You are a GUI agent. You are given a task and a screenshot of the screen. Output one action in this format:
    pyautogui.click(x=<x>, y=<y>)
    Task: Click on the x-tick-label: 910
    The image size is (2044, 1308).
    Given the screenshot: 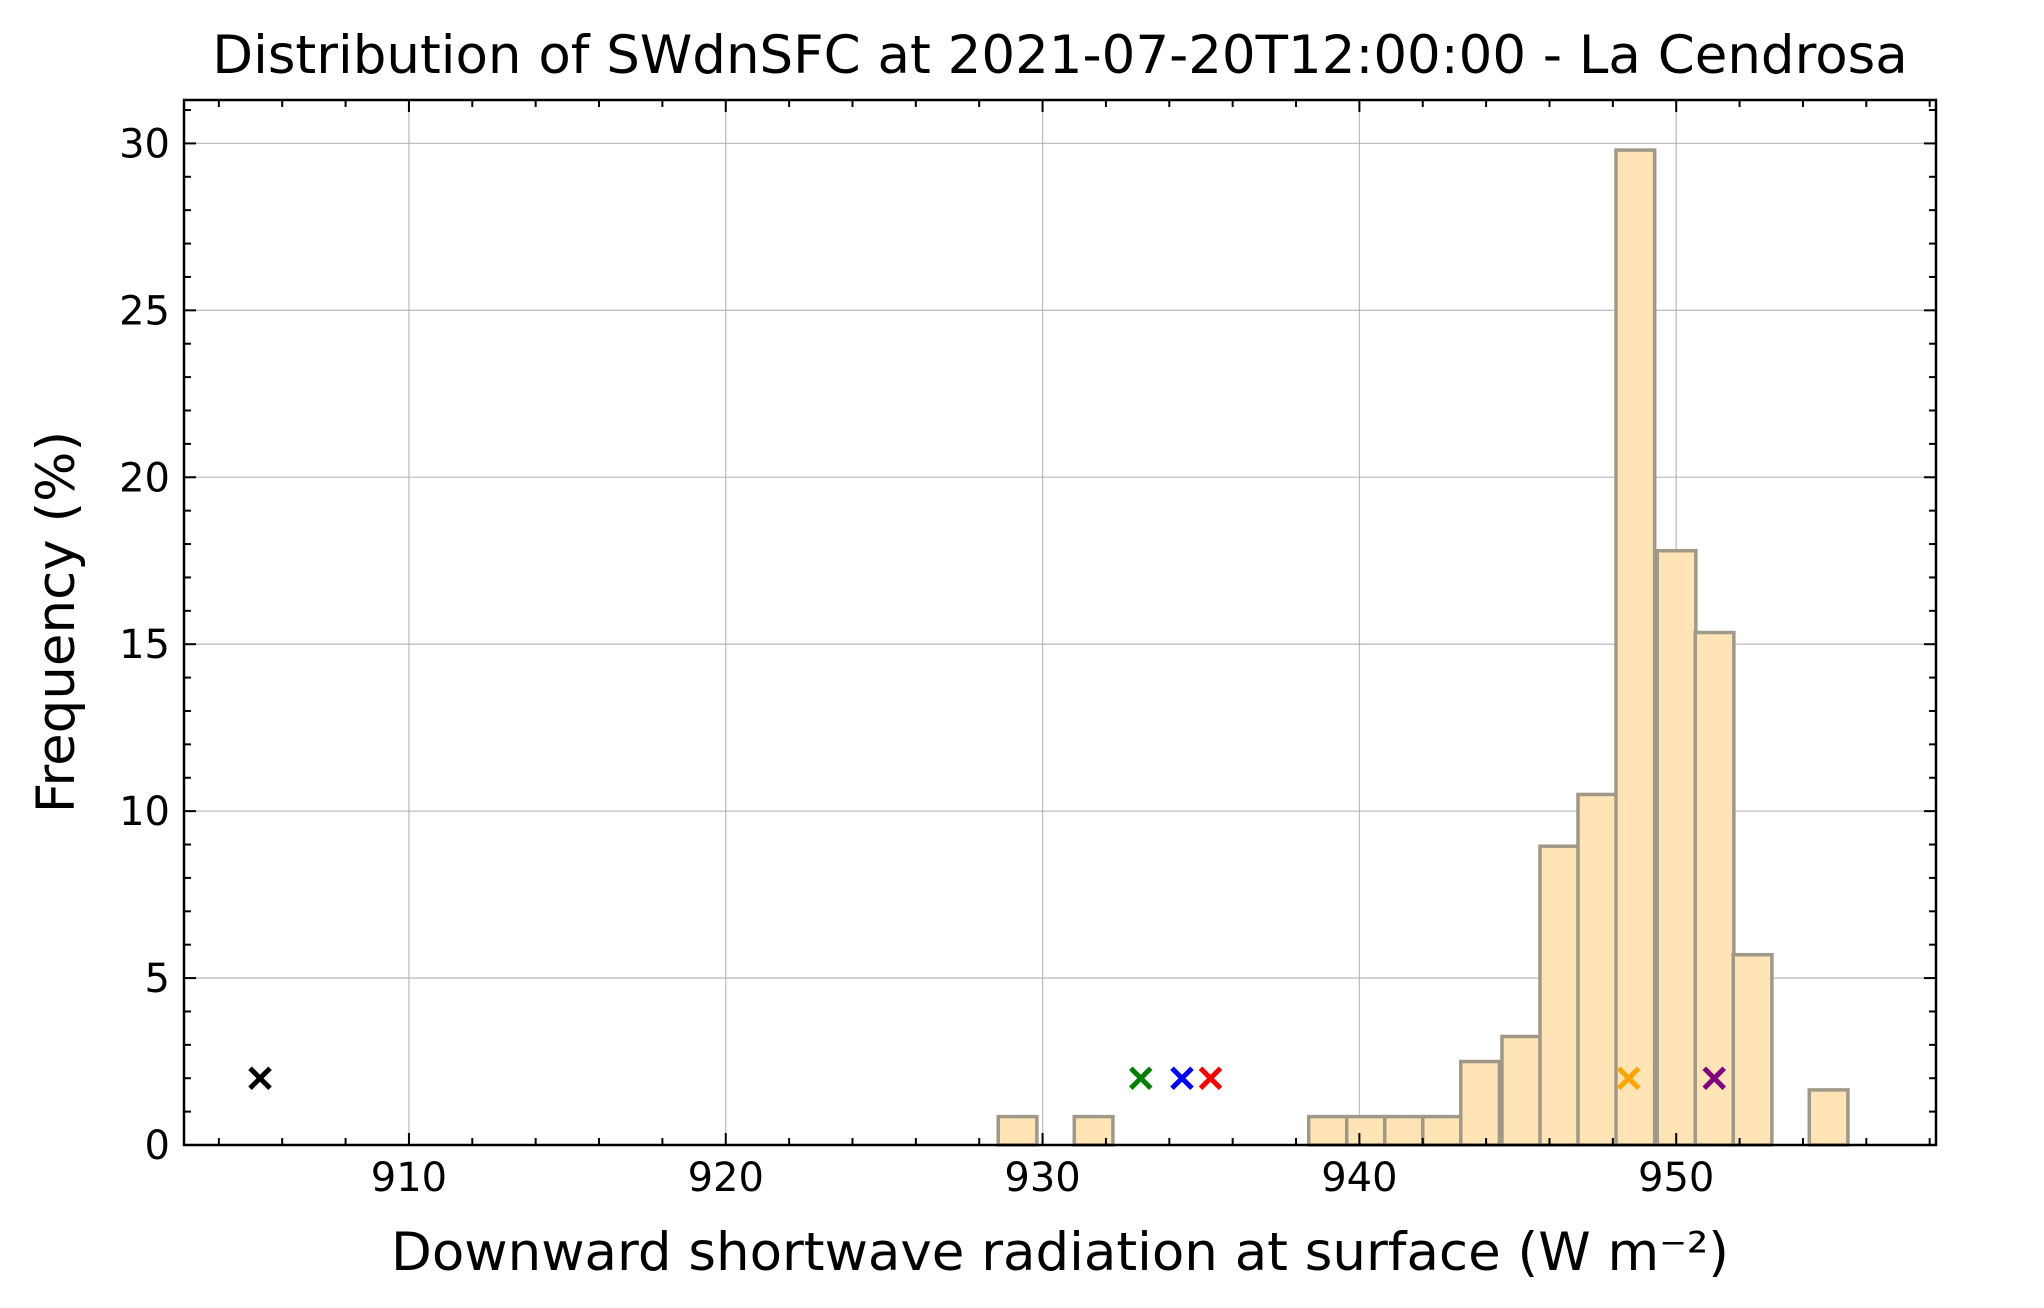 What is the action you would take?
    pyautogui.click(x=409, y=1178)
    